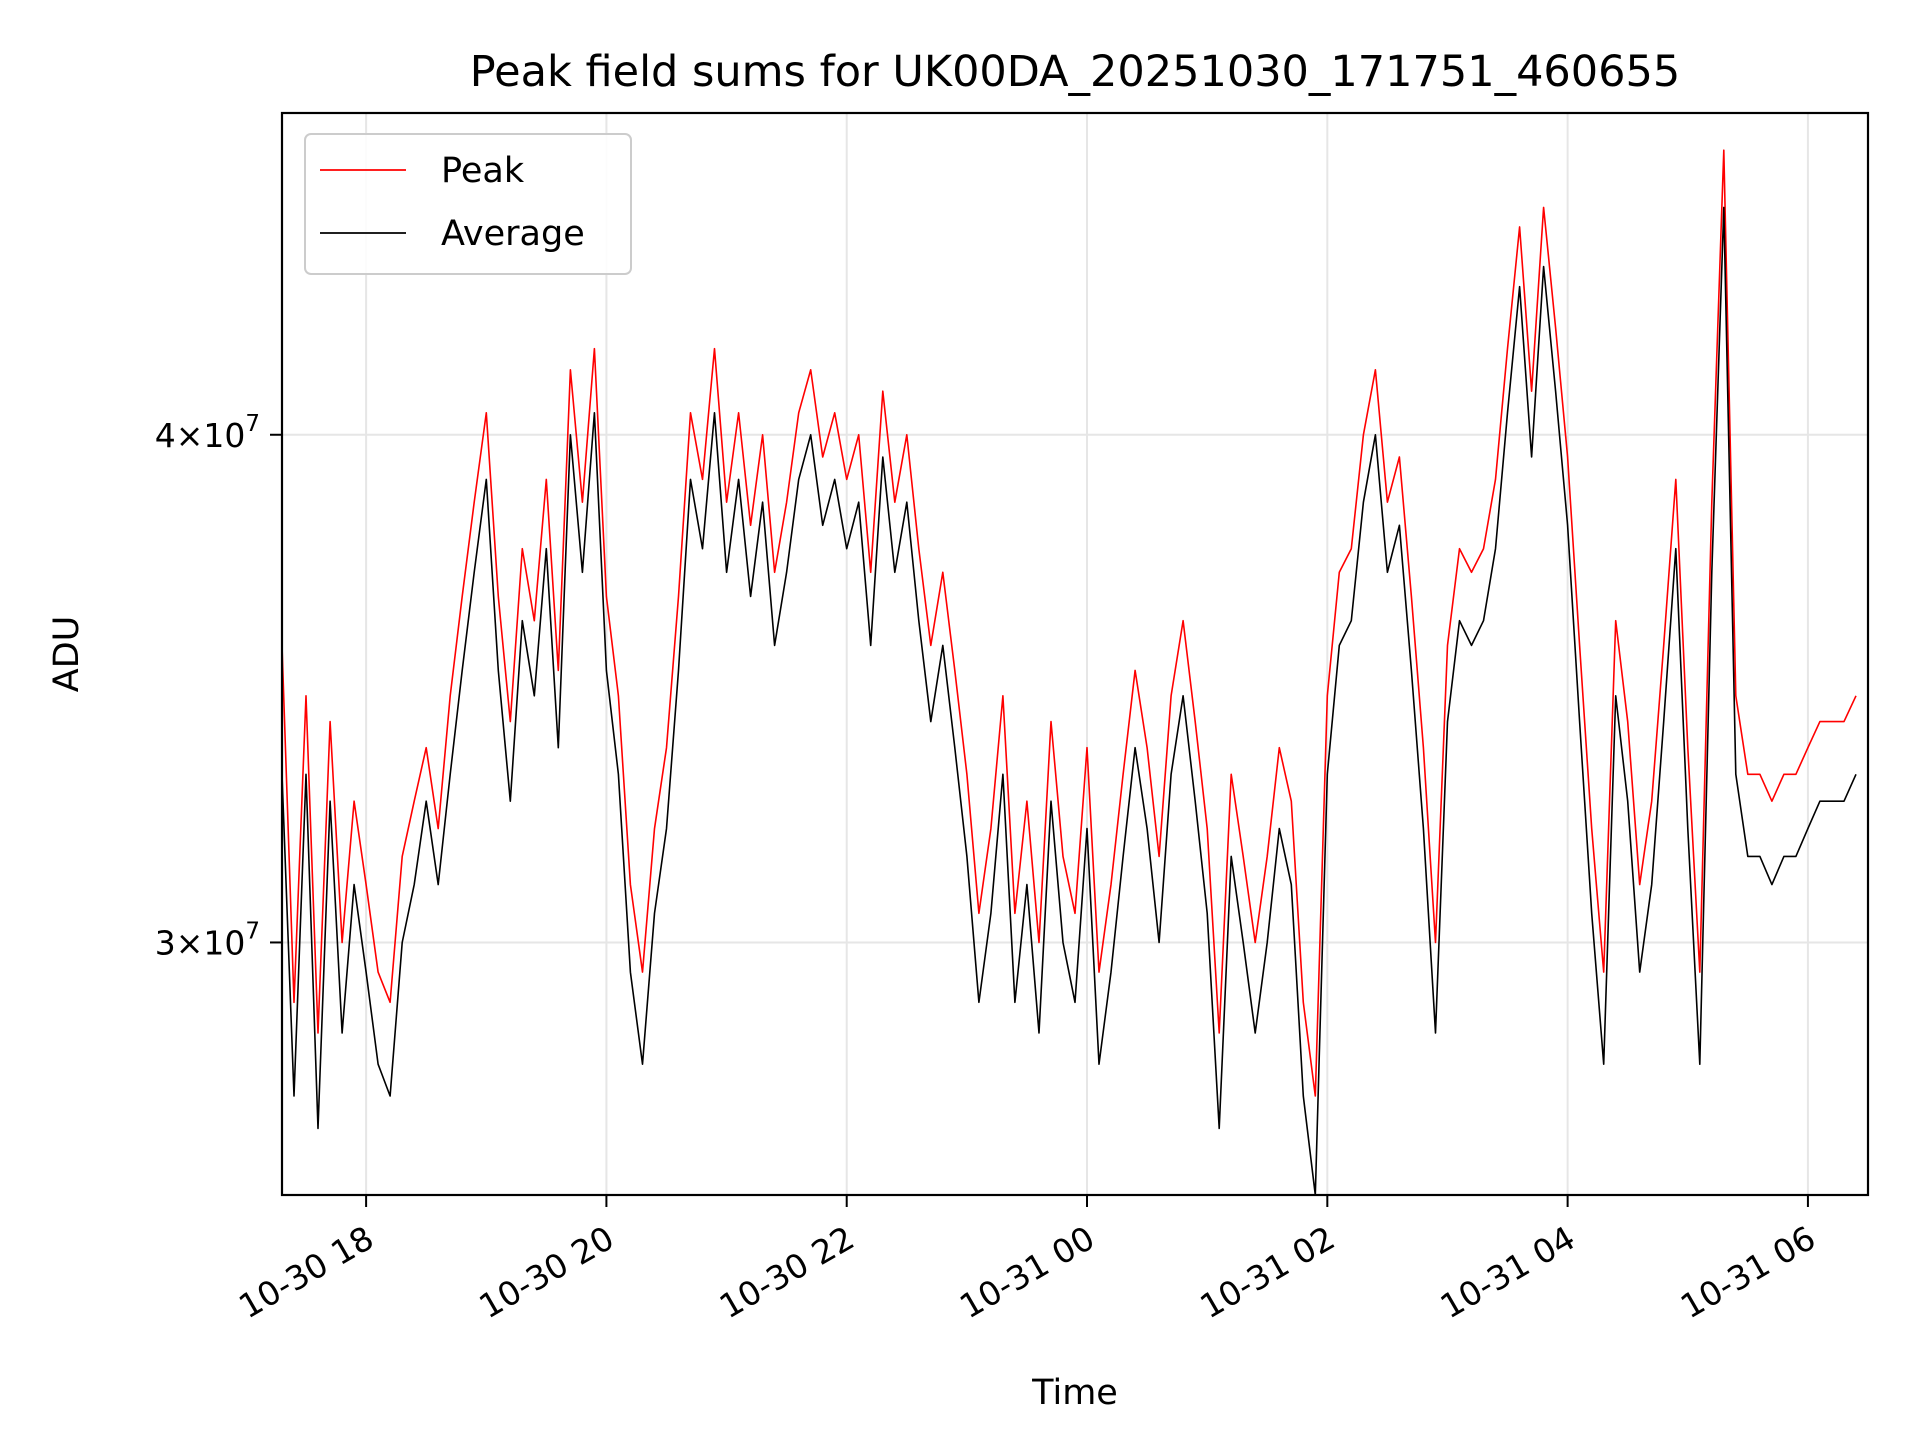  Describe the element at coordinates (207, 433) in the screenshot. I see `y-tick-label: 4×107` at that location.